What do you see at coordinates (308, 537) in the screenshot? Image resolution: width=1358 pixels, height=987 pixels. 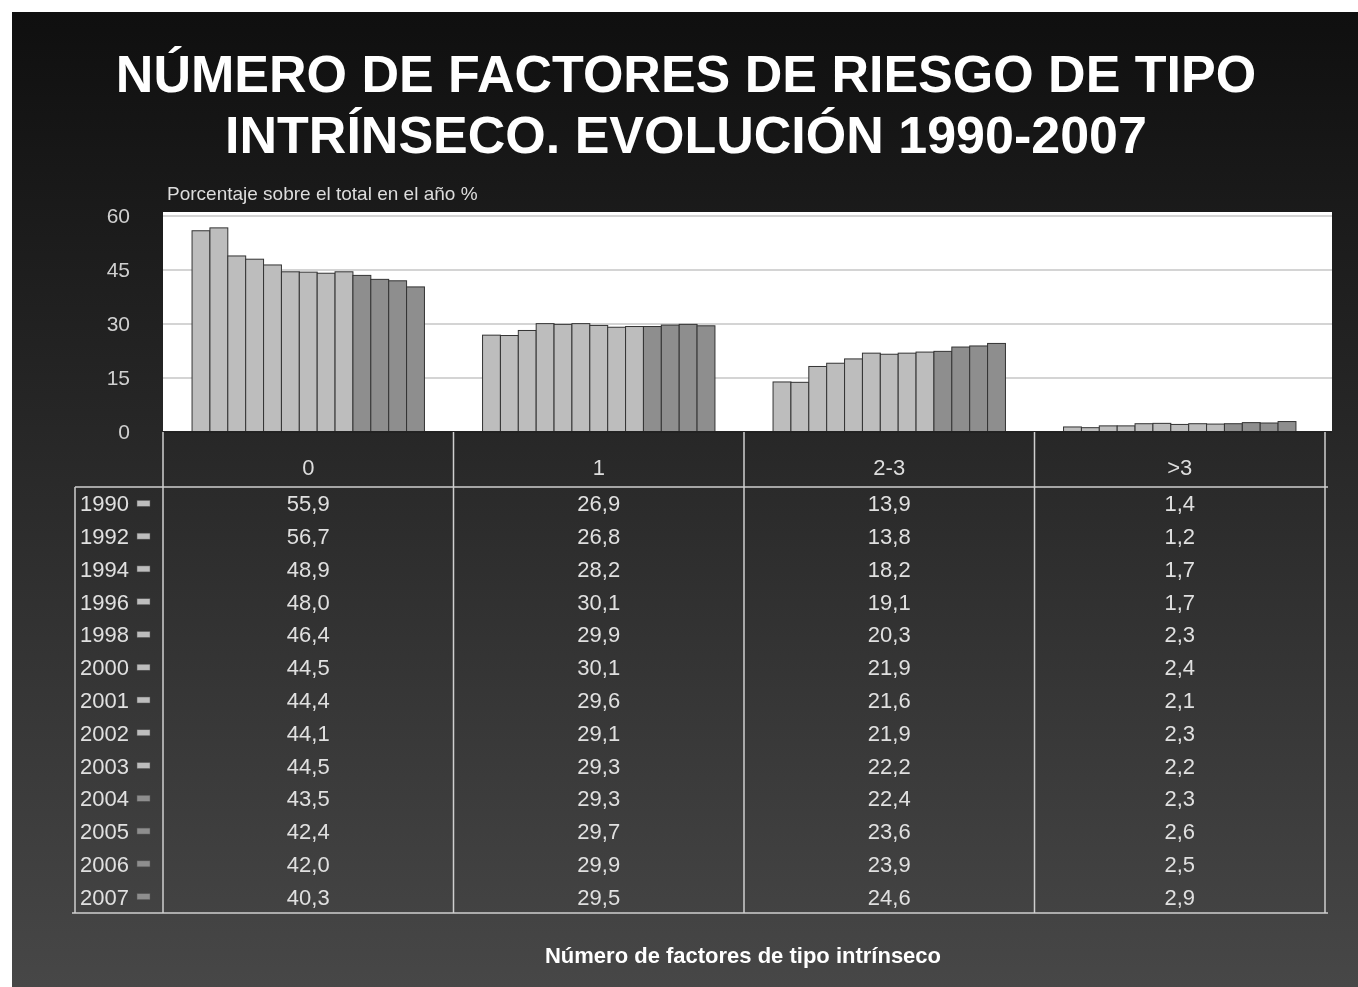 I see `data-label: 56,7` at bounding box center [308, 537].